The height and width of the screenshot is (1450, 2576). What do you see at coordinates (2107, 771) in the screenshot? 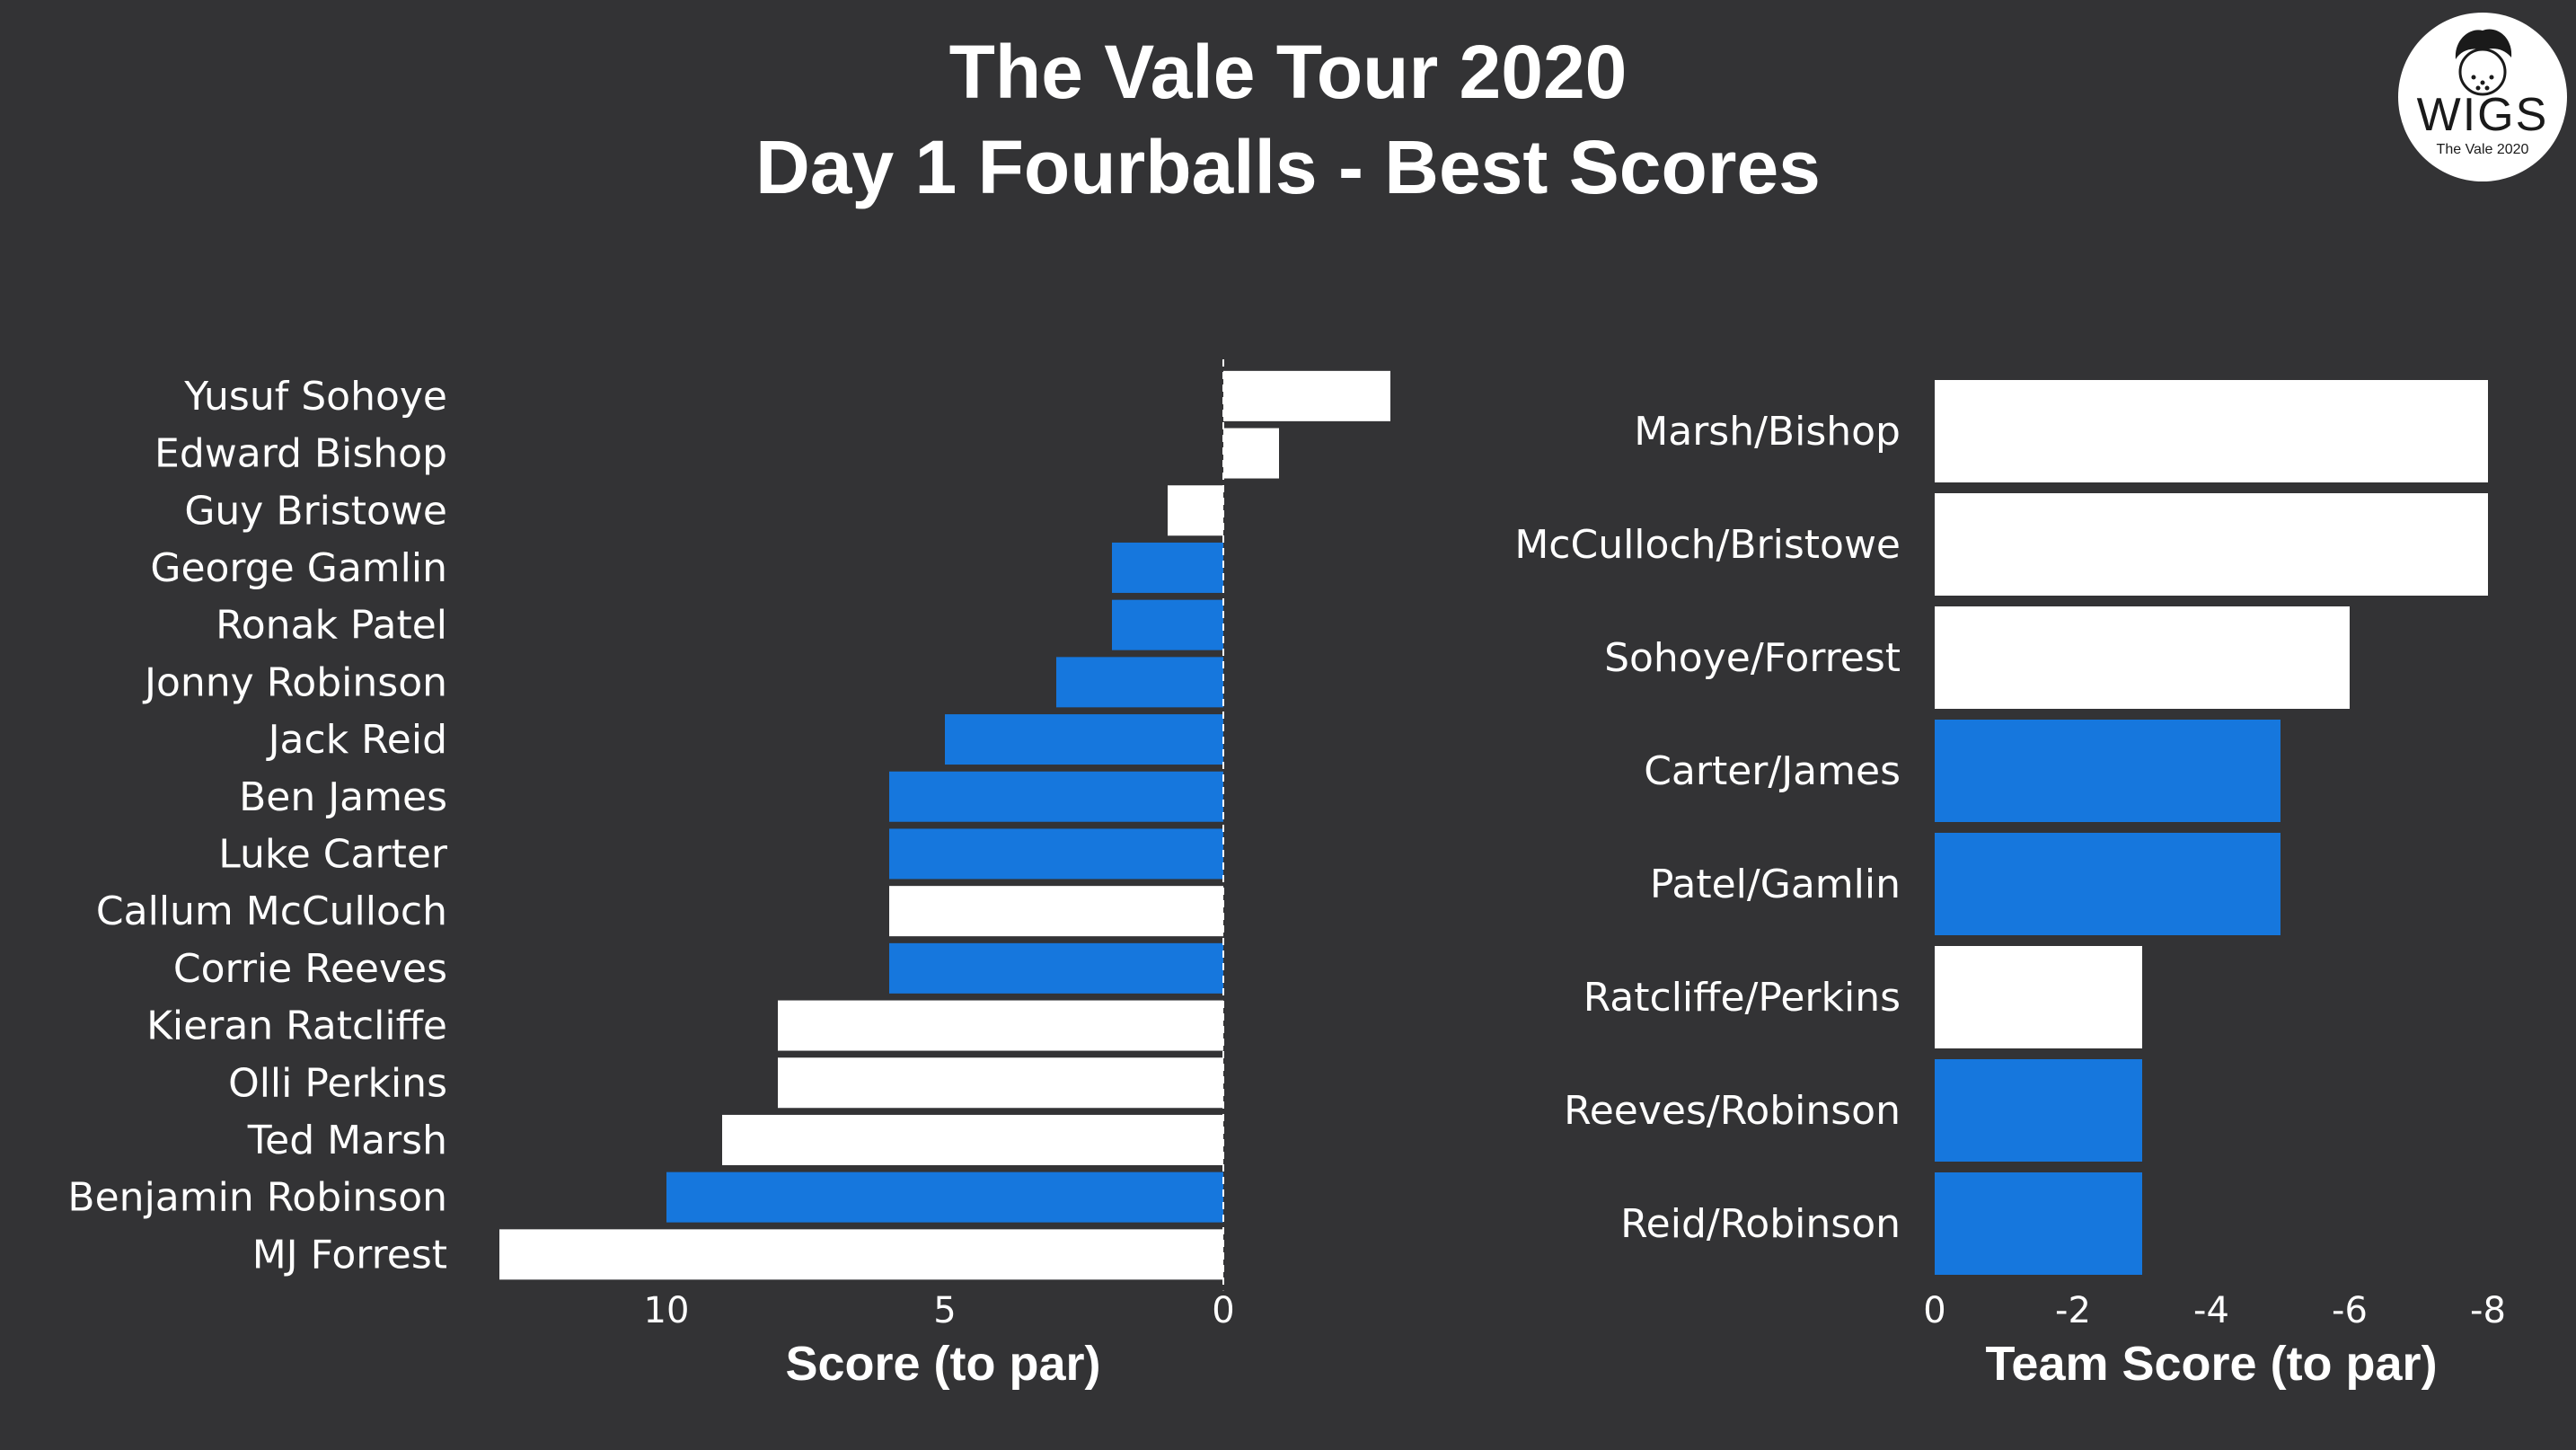
I see `bar-carter-james` at bounding box center [2107, 771].